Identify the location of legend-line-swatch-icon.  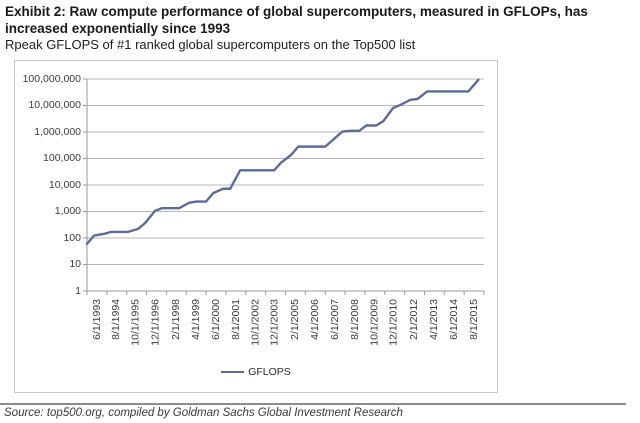
(233, 372).